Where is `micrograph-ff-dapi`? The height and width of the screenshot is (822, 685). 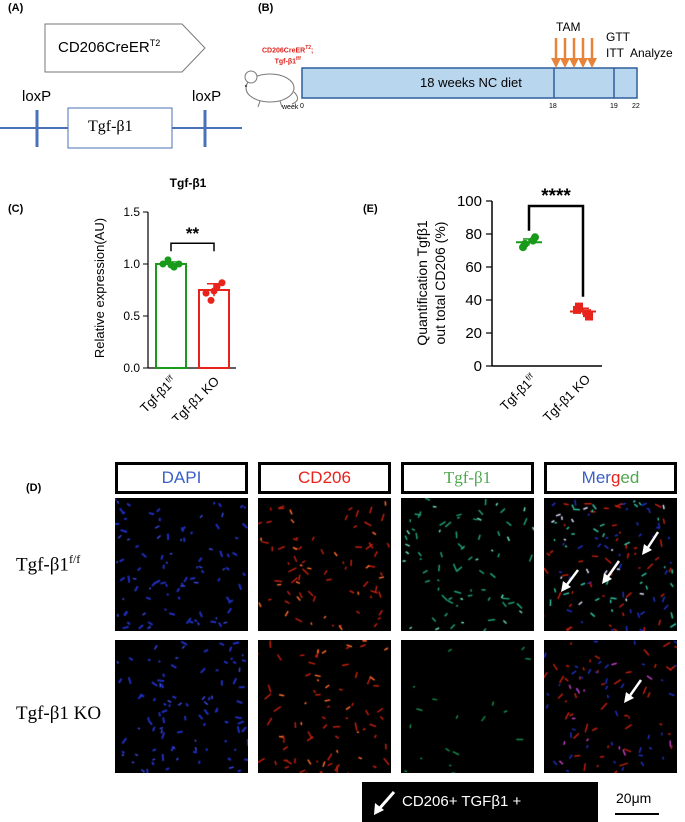 micrograph-ff-dapi is located at coordinates (181, 564).